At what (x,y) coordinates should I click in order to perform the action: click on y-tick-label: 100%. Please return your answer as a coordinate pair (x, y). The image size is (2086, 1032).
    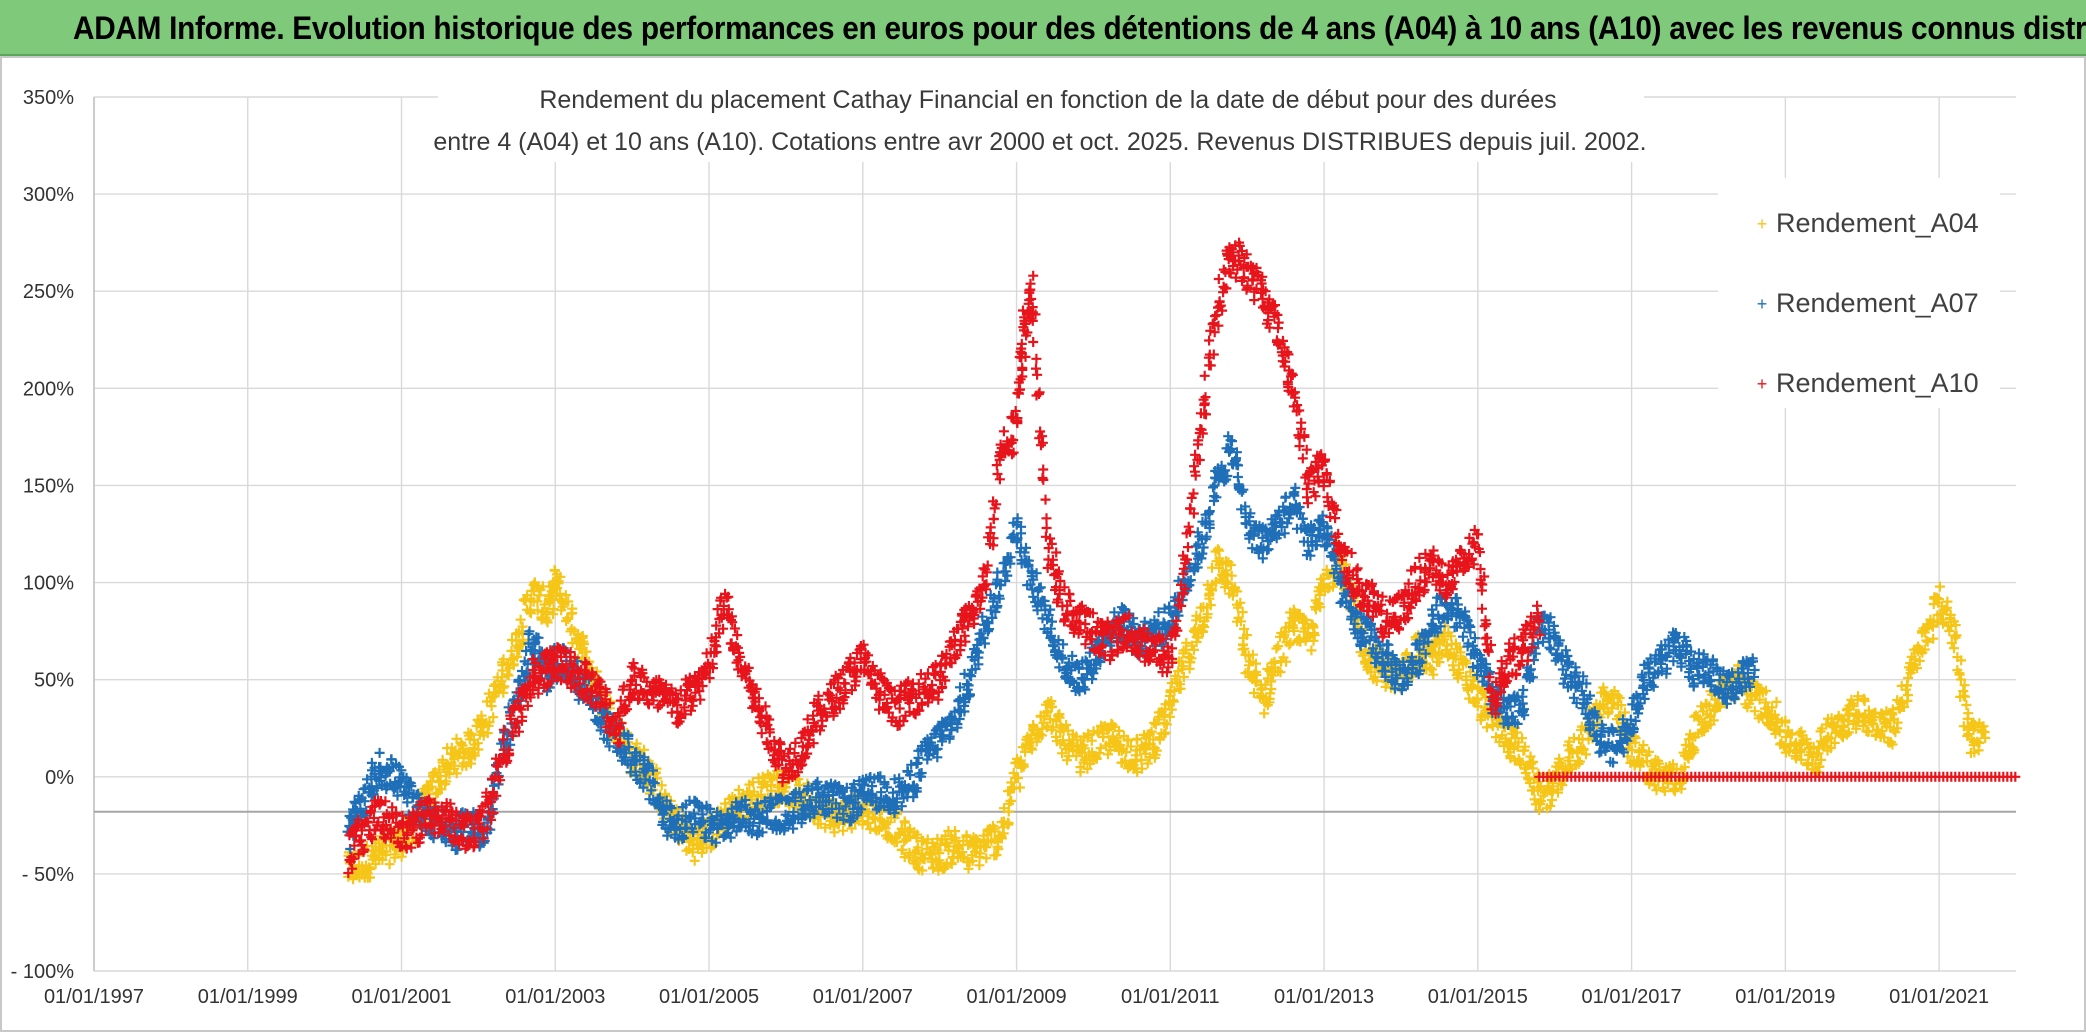
    Looking at the image, I should click on (48, 584).